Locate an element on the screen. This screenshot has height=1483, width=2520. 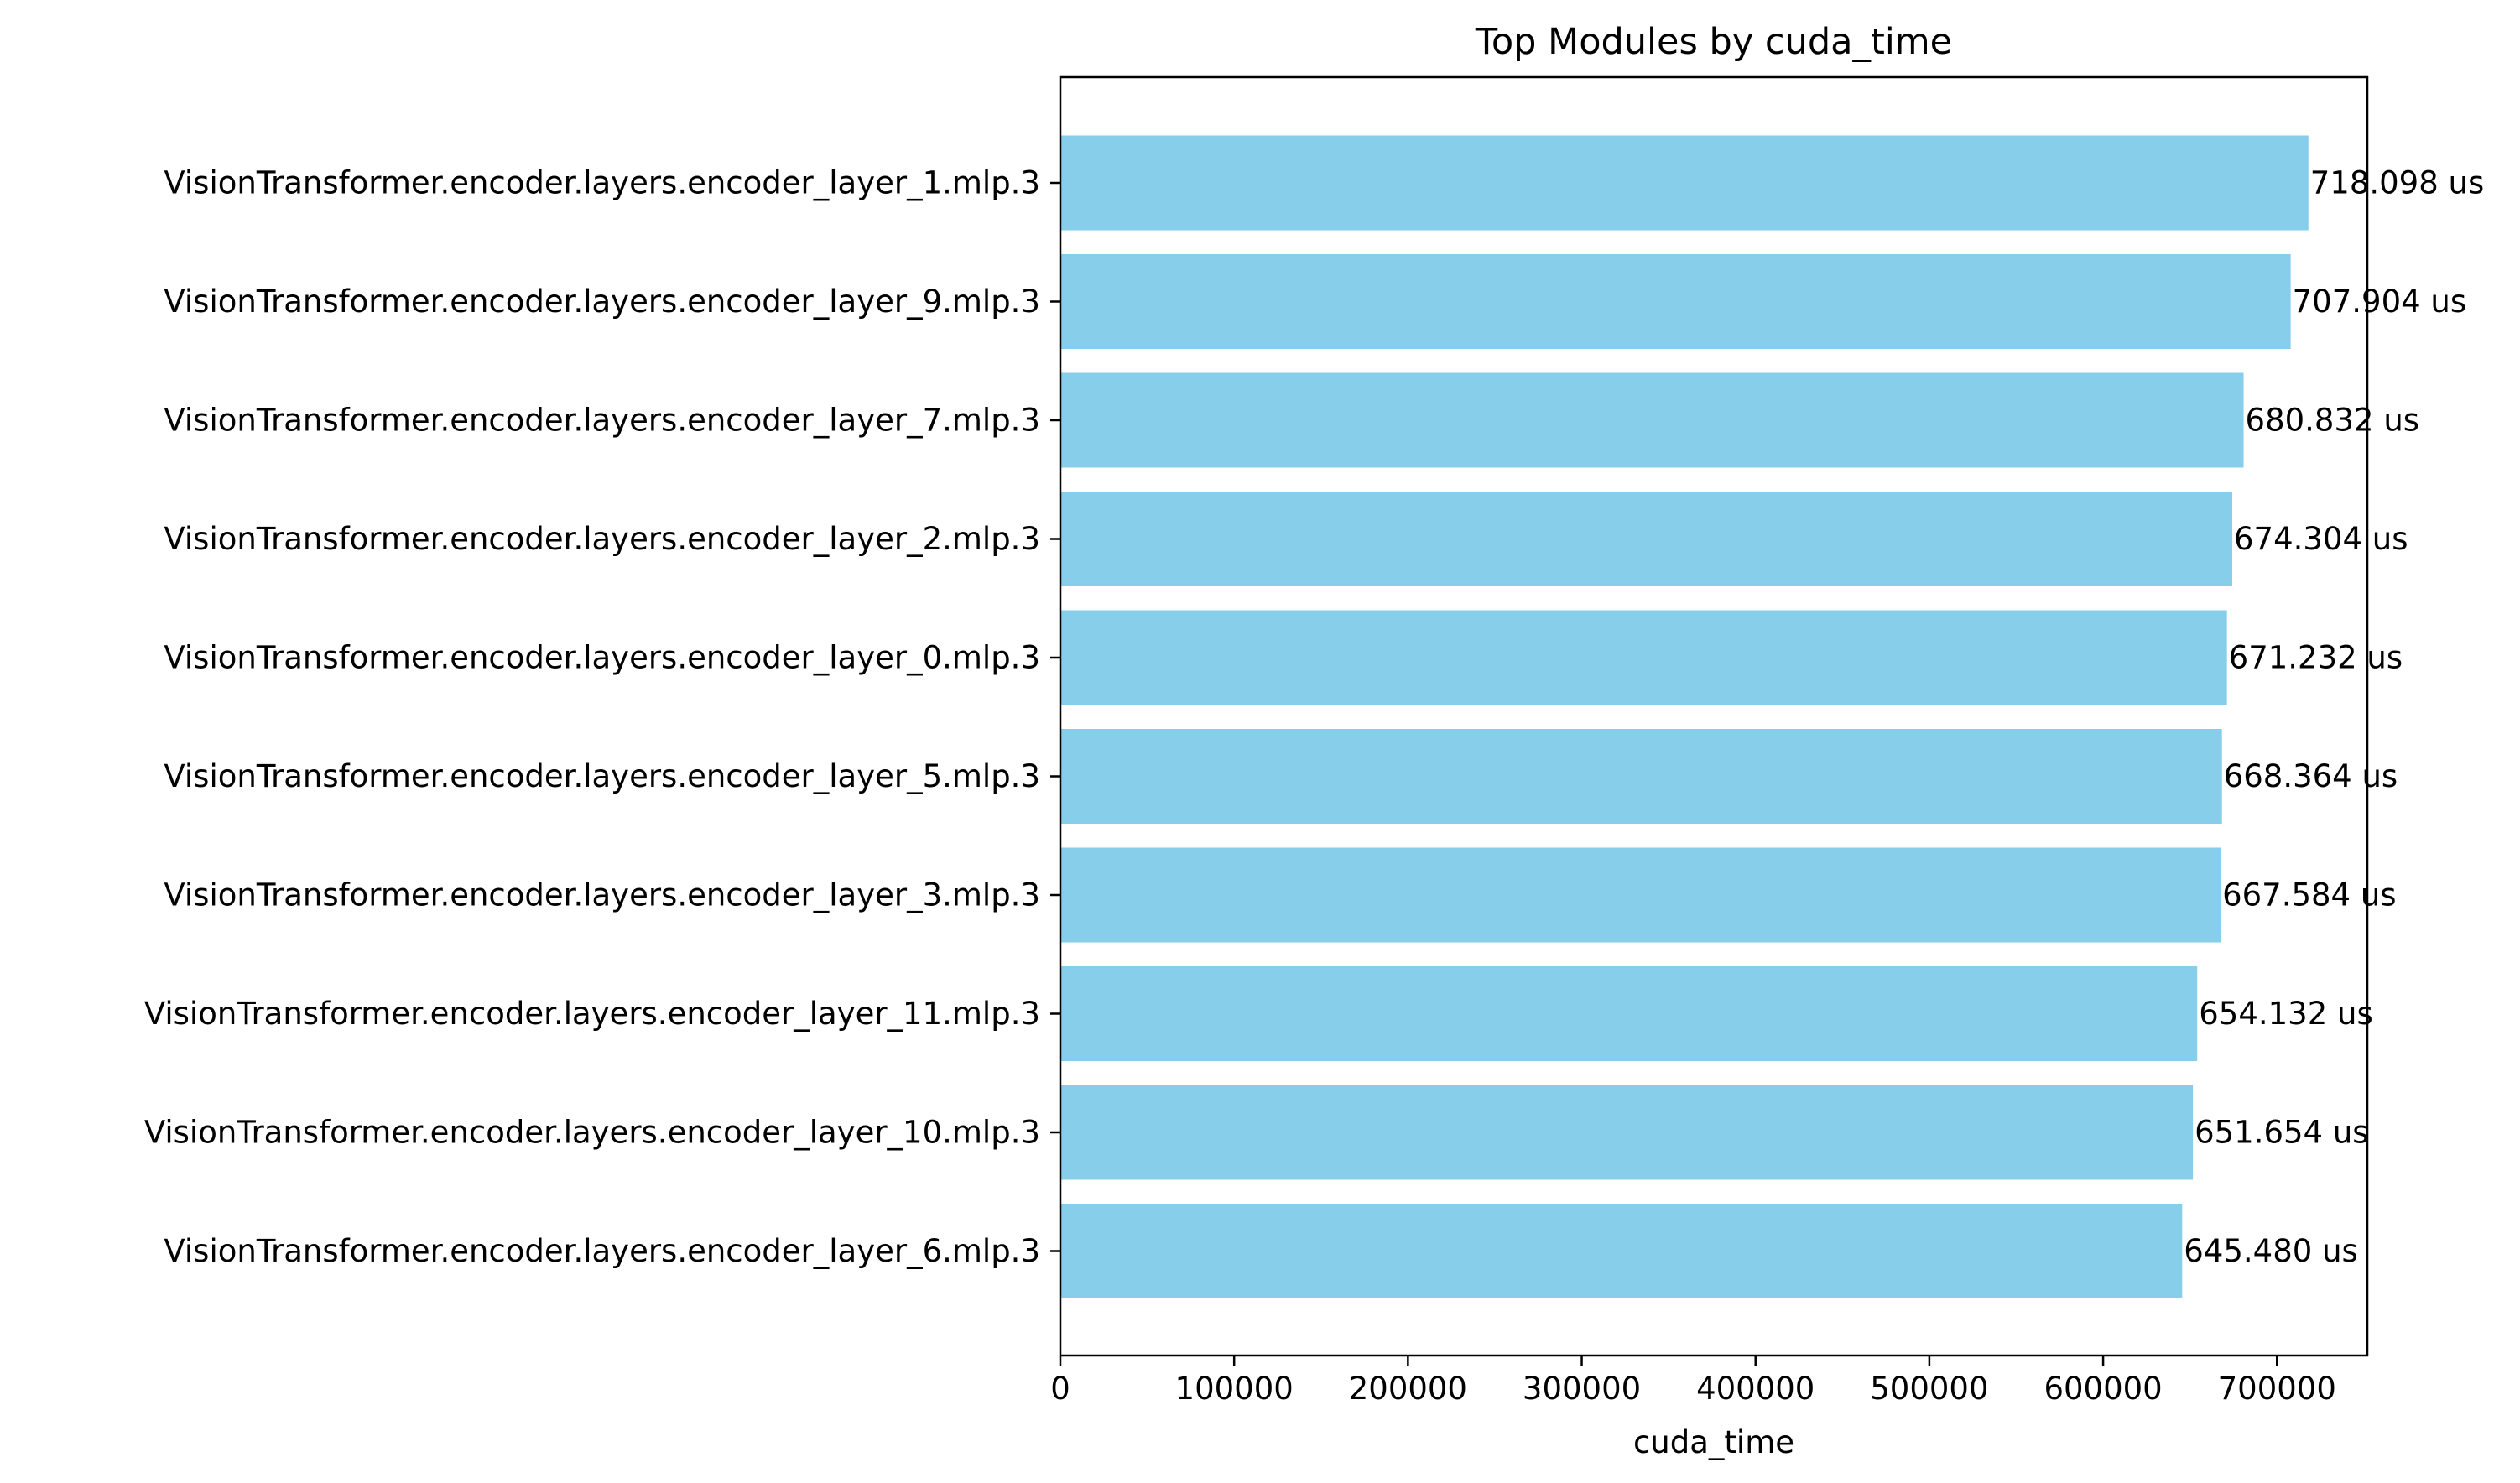
x-tick-label: 300000 is located at coordinates (1582, 1389).